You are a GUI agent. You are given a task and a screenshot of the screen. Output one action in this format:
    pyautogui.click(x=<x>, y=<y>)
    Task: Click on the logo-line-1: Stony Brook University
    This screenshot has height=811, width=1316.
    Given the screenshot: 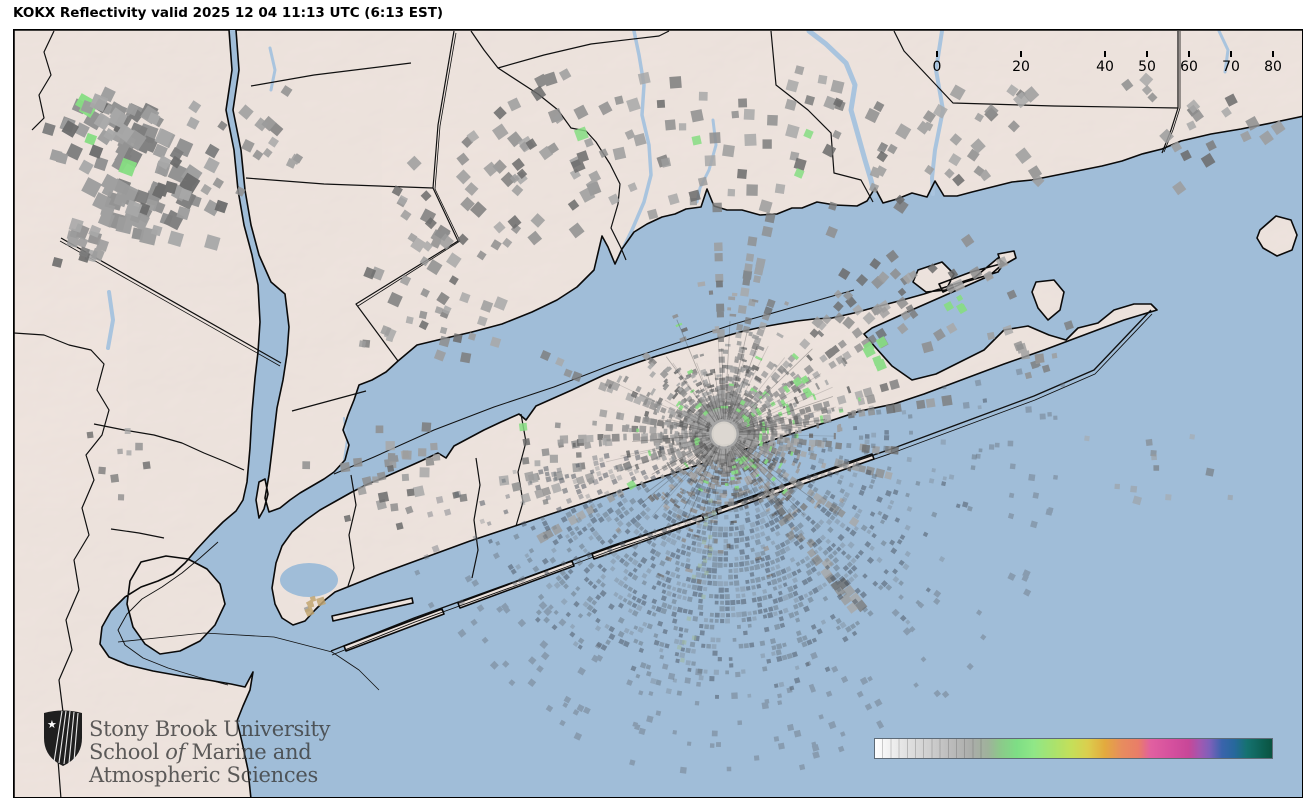 What is the action you would take?
    pyautogui.click(x=210, y=729)
    